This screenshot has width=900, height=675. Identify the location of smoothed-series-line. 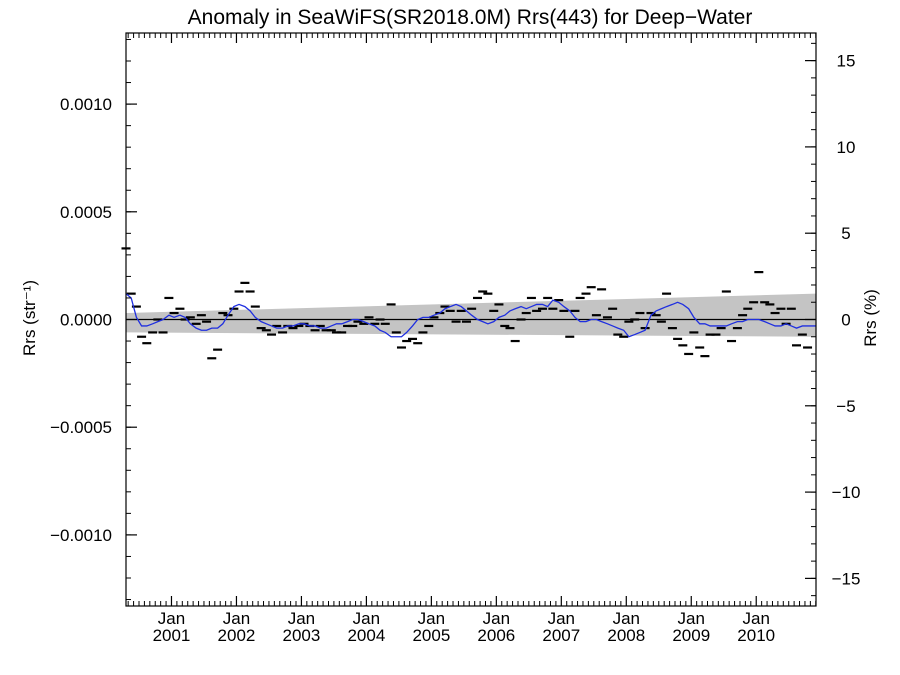
(470, 315).